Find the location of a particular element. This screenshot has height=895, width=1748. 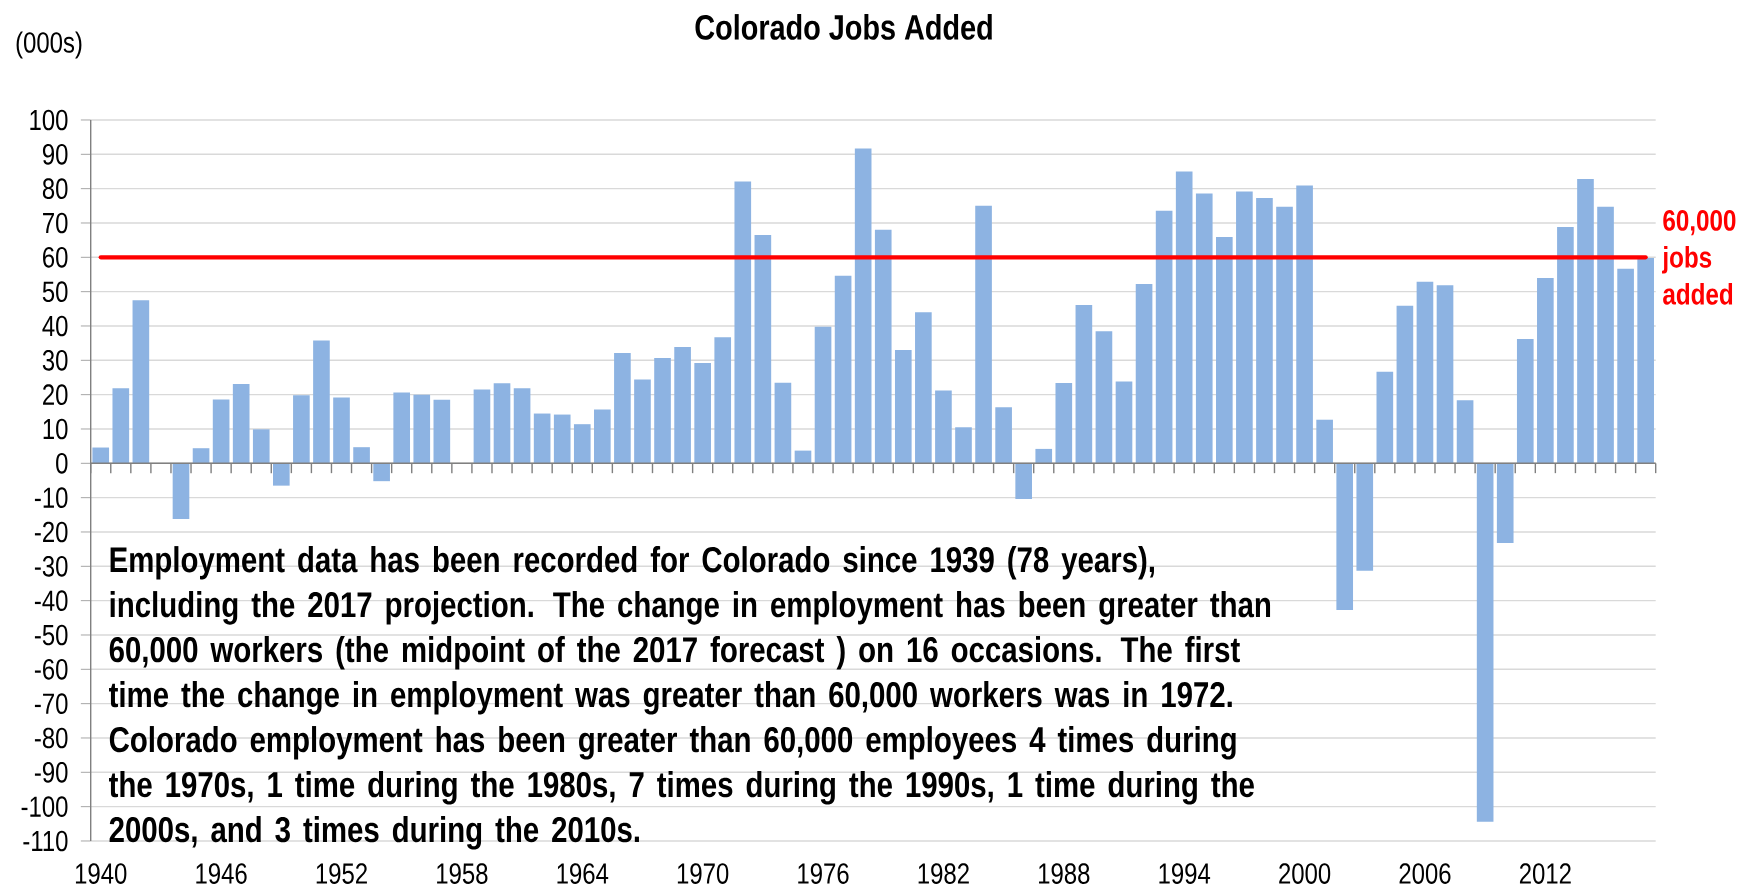

y-tick-label: 90 is located at coordinates (55, 154).